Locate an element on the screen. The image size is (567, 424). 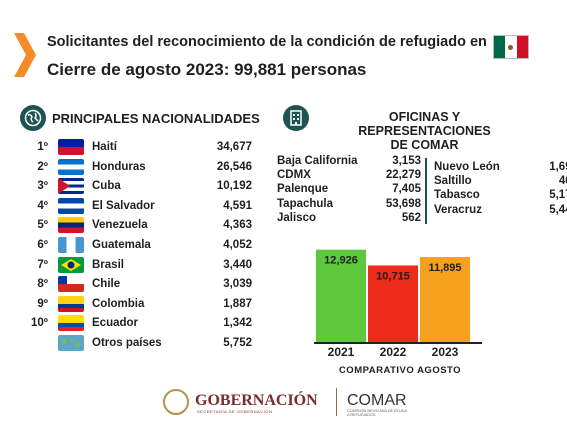
office-value: 3,153 is located at coordinates (406, 161).